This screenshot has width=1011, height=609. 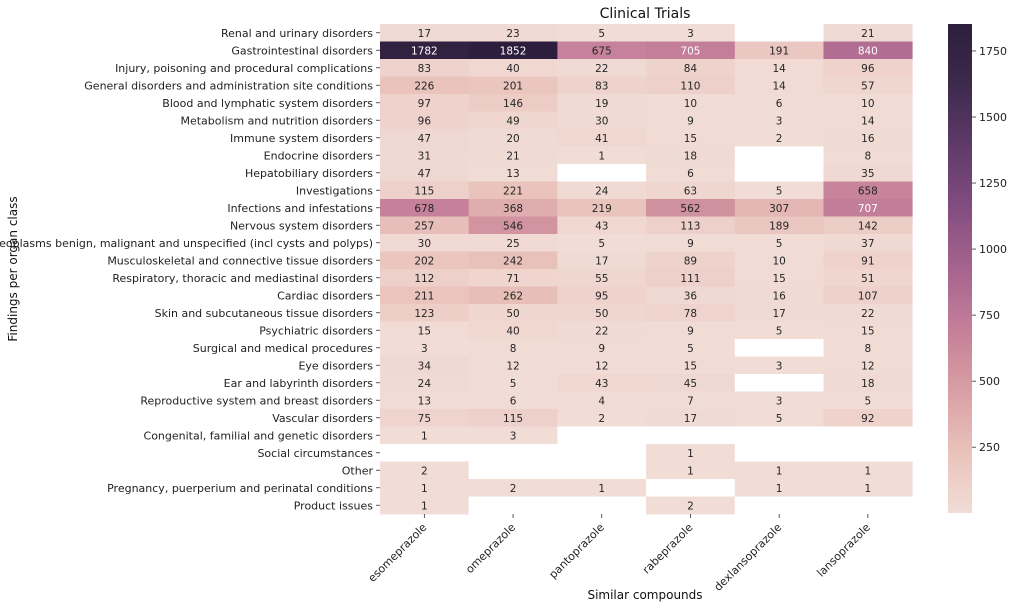 I want to click on colorbar-gradient, so click(x=960, y=268).